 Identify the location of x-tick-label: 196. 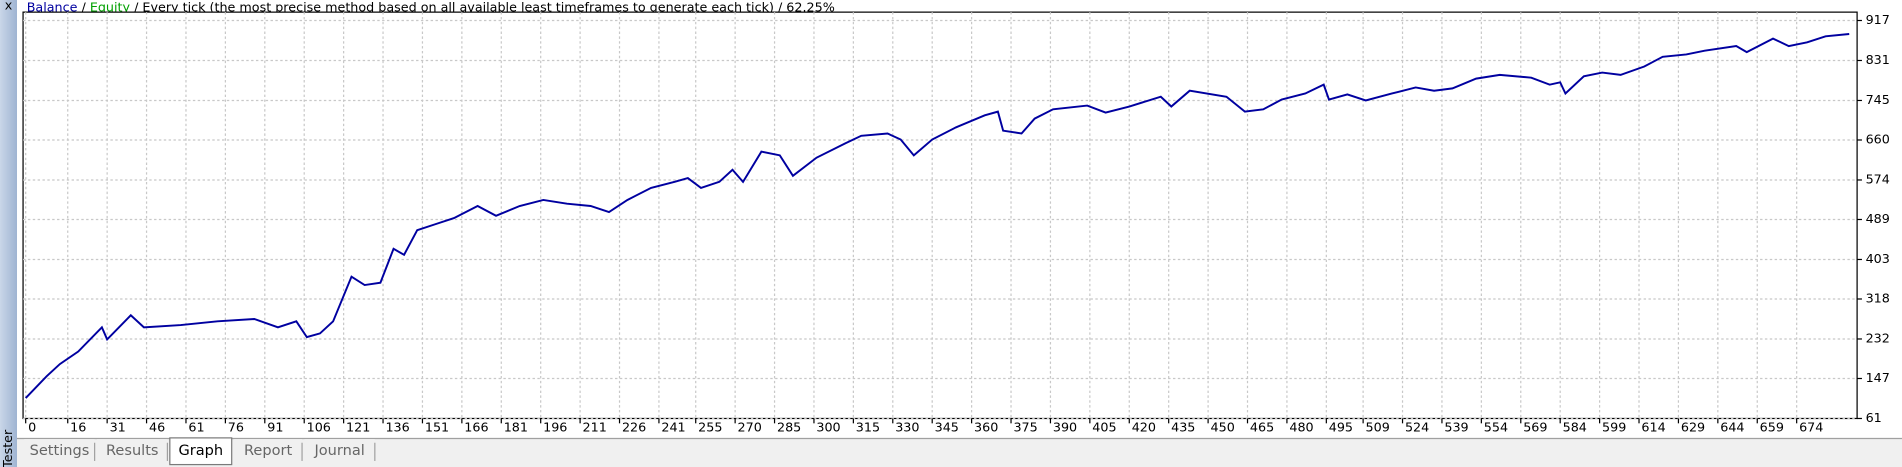
(555, 428).